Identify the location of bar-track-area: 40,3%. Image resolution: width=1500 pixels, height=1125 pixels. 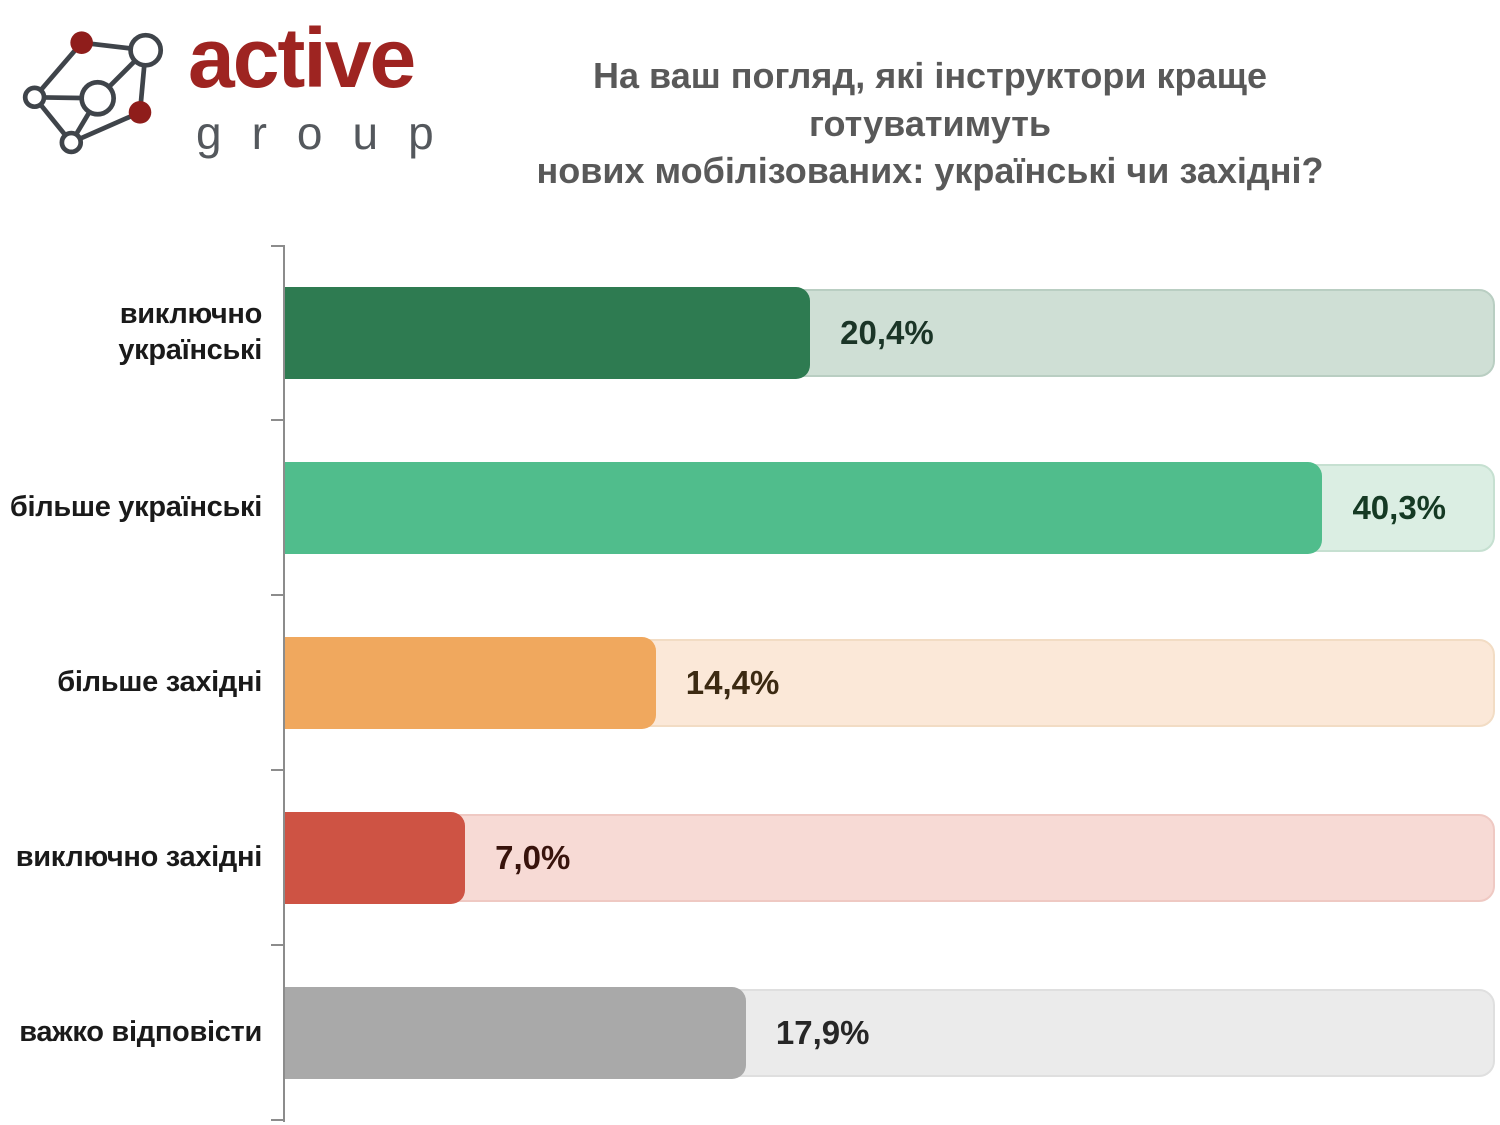
(890, 507).